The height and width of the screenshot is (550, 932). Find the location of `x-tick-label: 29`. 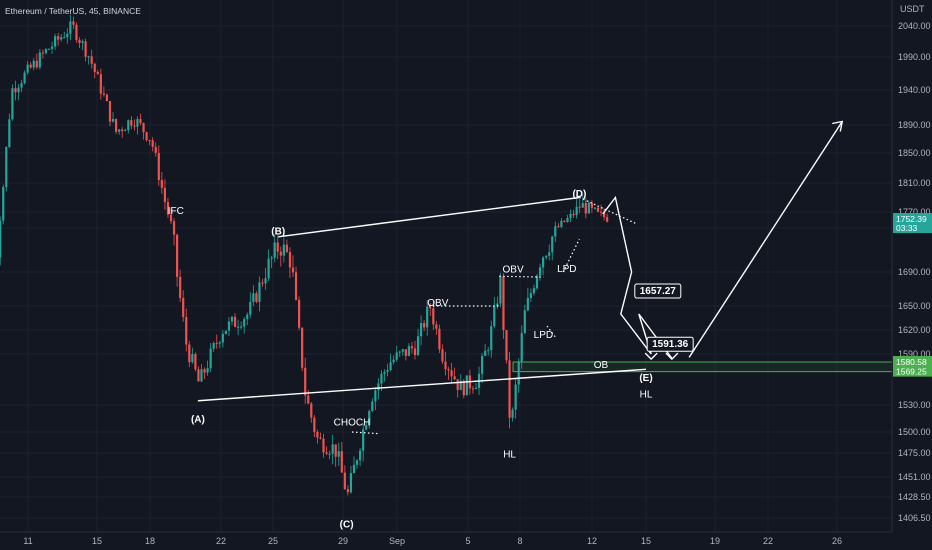

x-tick-label: 29 is located at coordinates (343, 541).